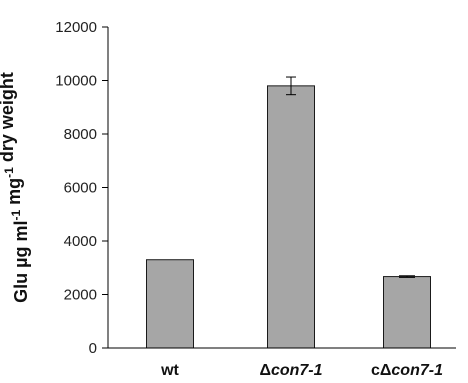 The height and width of the screenshot is (383, 468). I want to click on x-tick-label: cΔcon7-1, so click(407, 370).